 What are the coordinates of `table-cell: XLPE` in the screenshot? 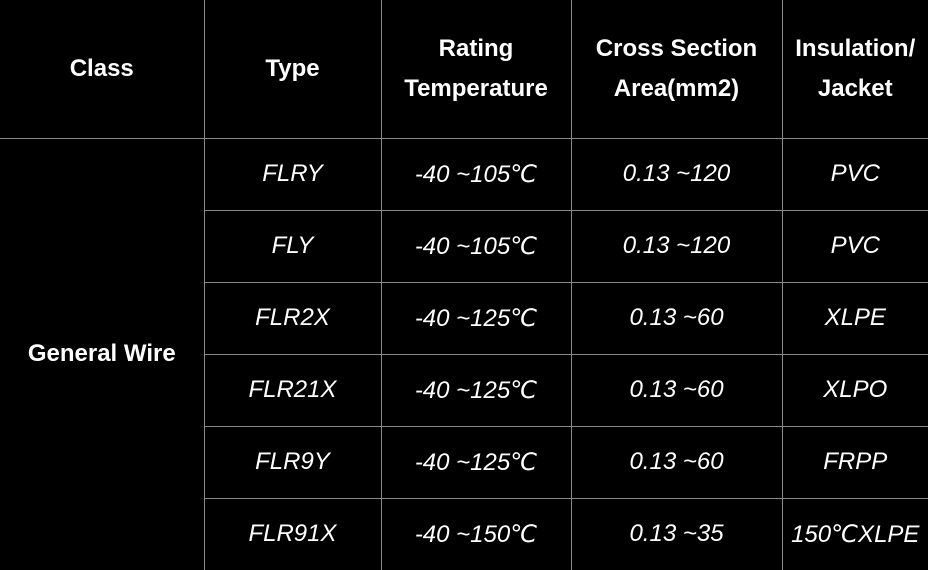 It's located at (854, 318).